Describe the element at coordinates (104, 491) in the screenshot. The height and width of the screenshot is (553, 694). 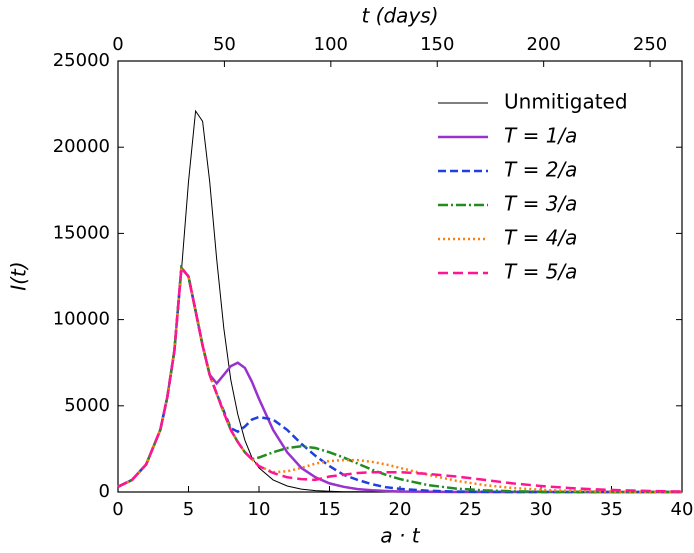
I see `y-tick-label: 0` at that location.